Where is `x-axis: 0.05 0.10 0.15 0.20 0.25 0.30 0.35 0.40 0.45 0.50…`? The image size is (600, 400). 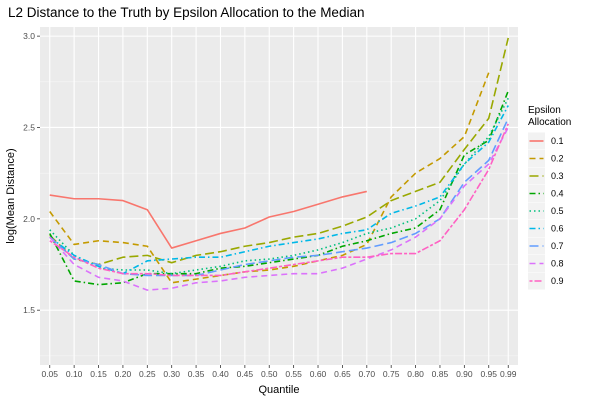
x-axis: 0.05 0.10 0.15 0.20 0.25 0.30 0.35 0.40 0.45 0.50… is located at coordinates (279, 372).